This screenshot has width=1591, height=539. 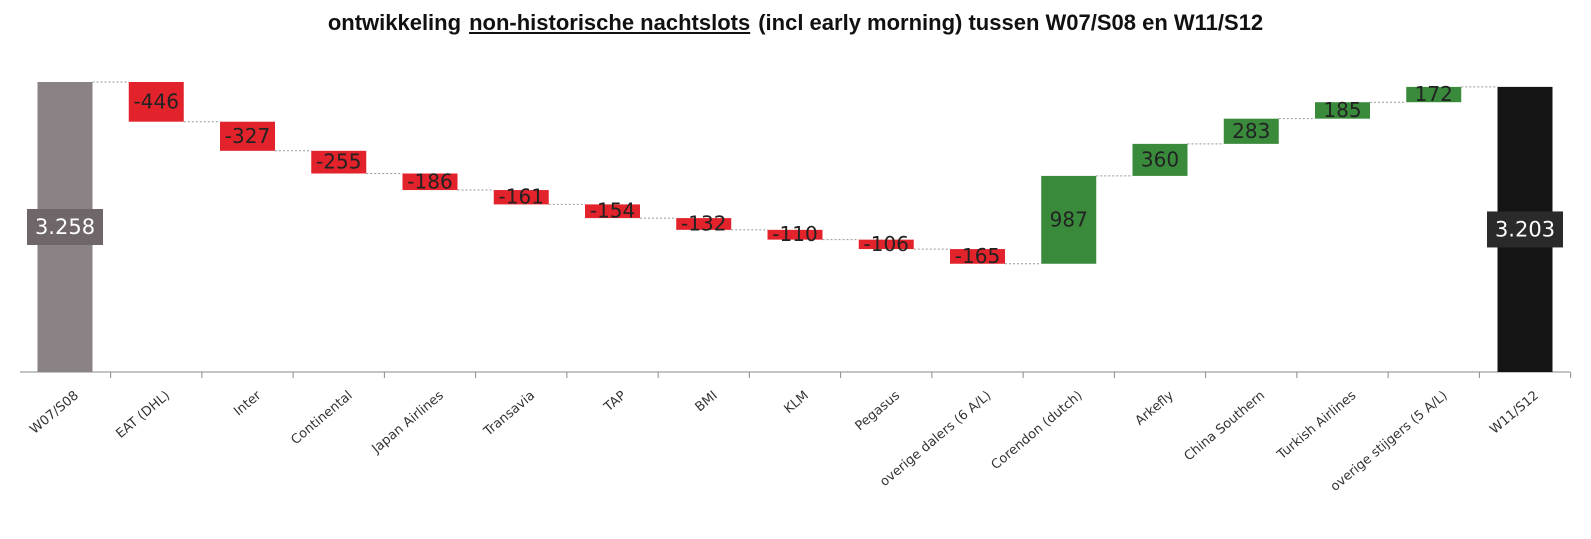 I want to click on value-label: -132, so click(x=703, y=223).